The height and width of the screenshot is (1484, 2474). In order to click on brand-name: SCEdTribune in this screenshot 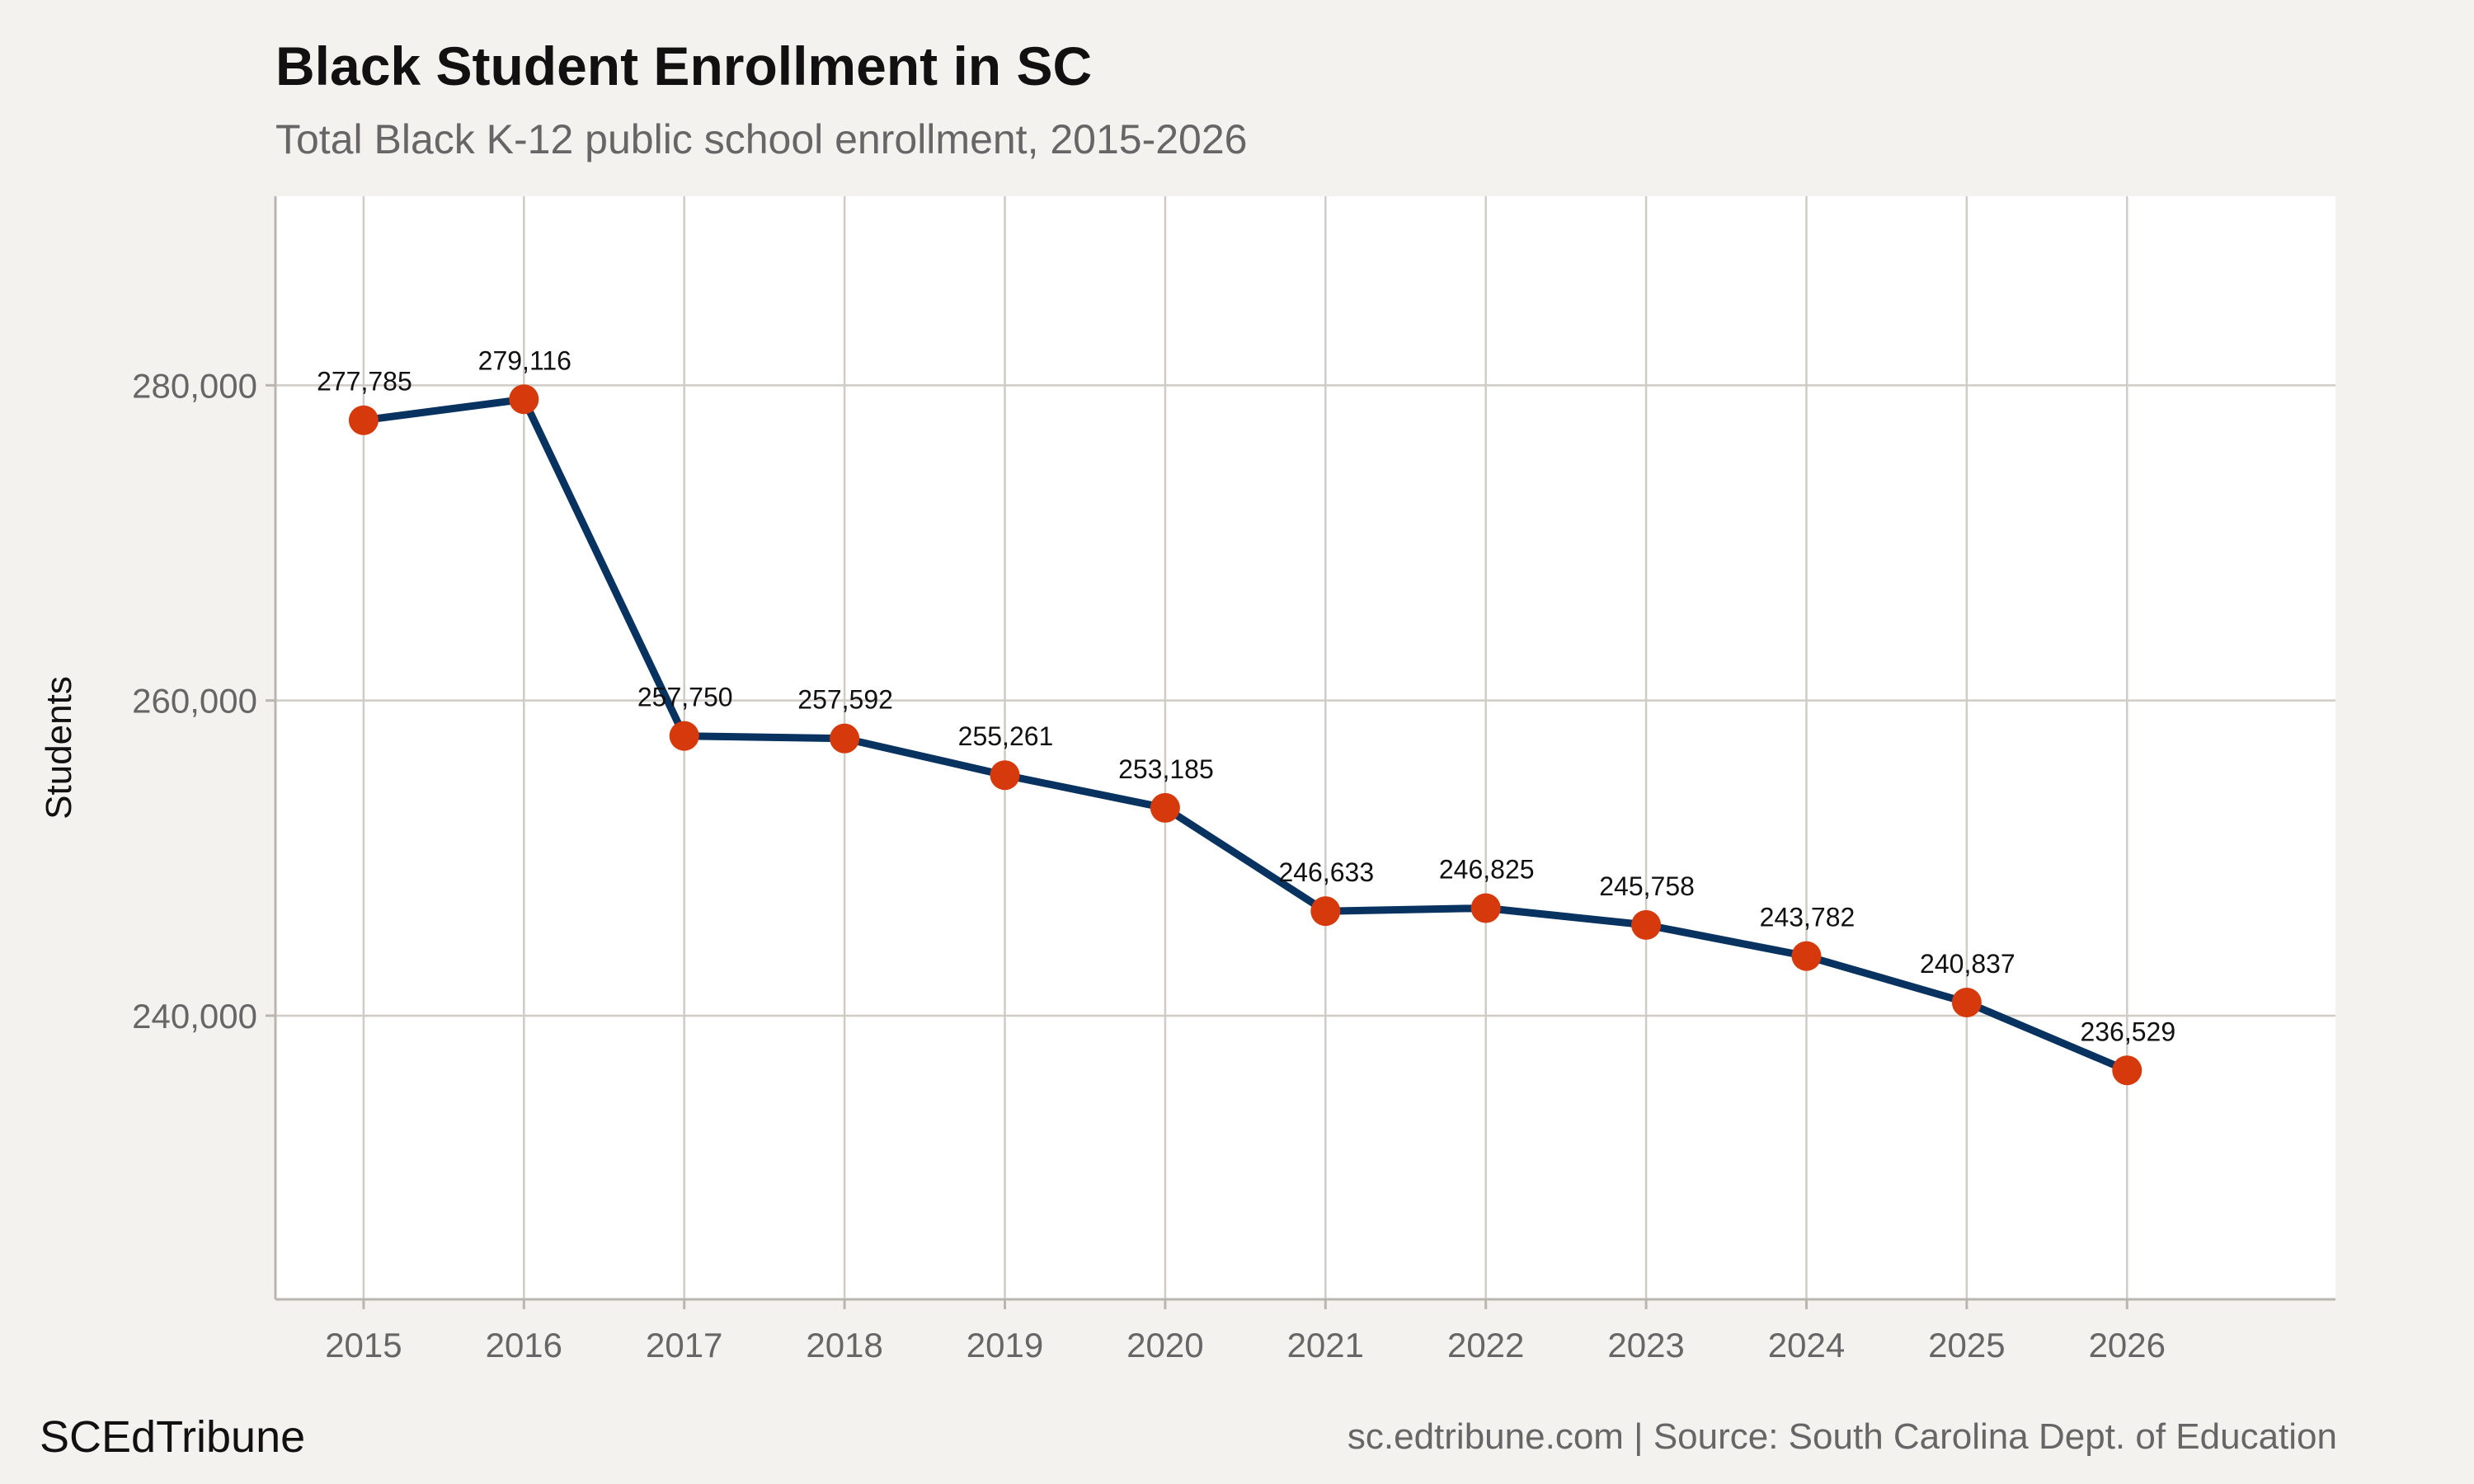, I will do `click(173, 1437)`.